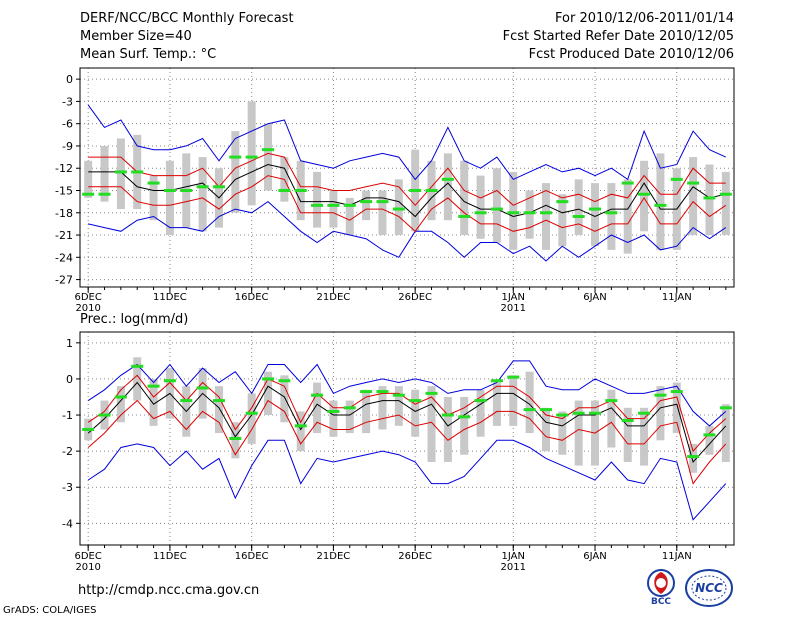 Image resolution: width=800 pixels, height=618 pixels. What do you see at coordinates (69, 79) in the screenshot?
I see `y-tick-label: 0` at bounding box center [69, 79].